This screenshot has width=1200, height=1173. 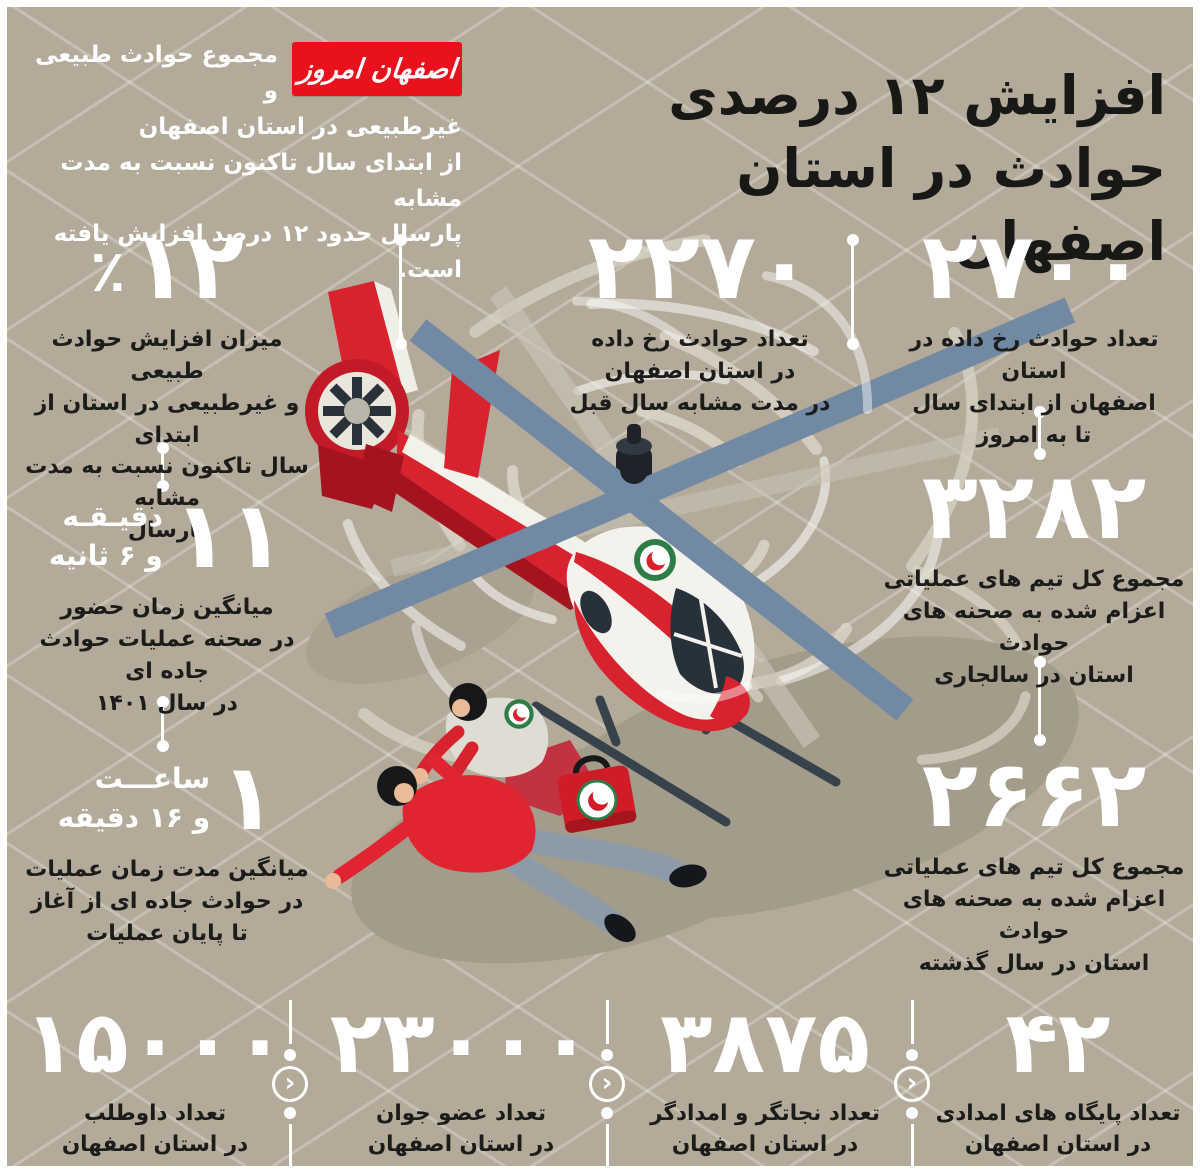 What do you see at coordinates (516, 848) in the screenshot?
I see `injured-person-figure` at bounding box center [516, 848].